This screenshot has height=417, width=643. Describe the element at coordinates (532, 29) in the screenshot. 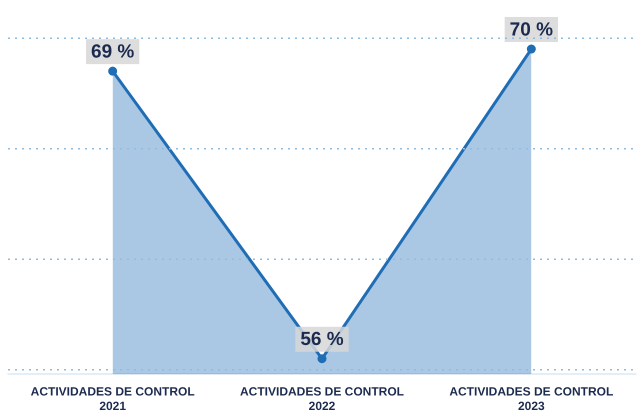

I see `data-label: 70 %` at that location.